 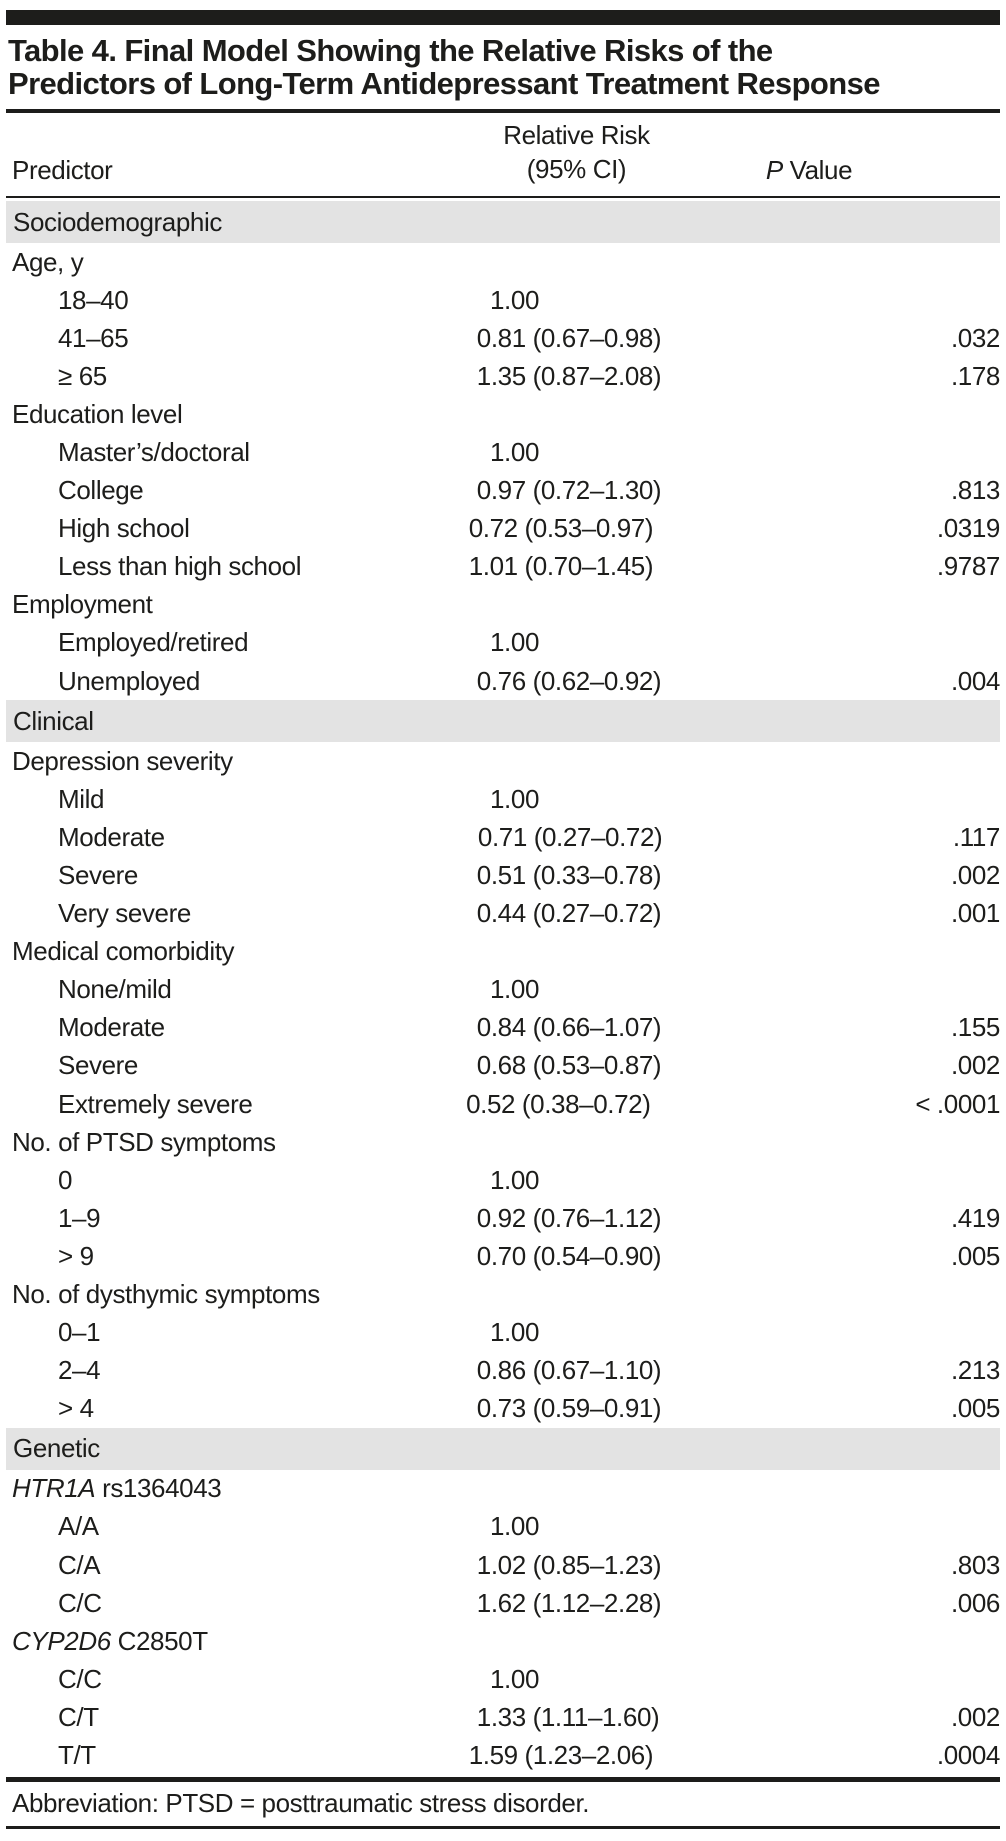 I want to click on p-value-cell: .0319, so click(x=968, y=528).